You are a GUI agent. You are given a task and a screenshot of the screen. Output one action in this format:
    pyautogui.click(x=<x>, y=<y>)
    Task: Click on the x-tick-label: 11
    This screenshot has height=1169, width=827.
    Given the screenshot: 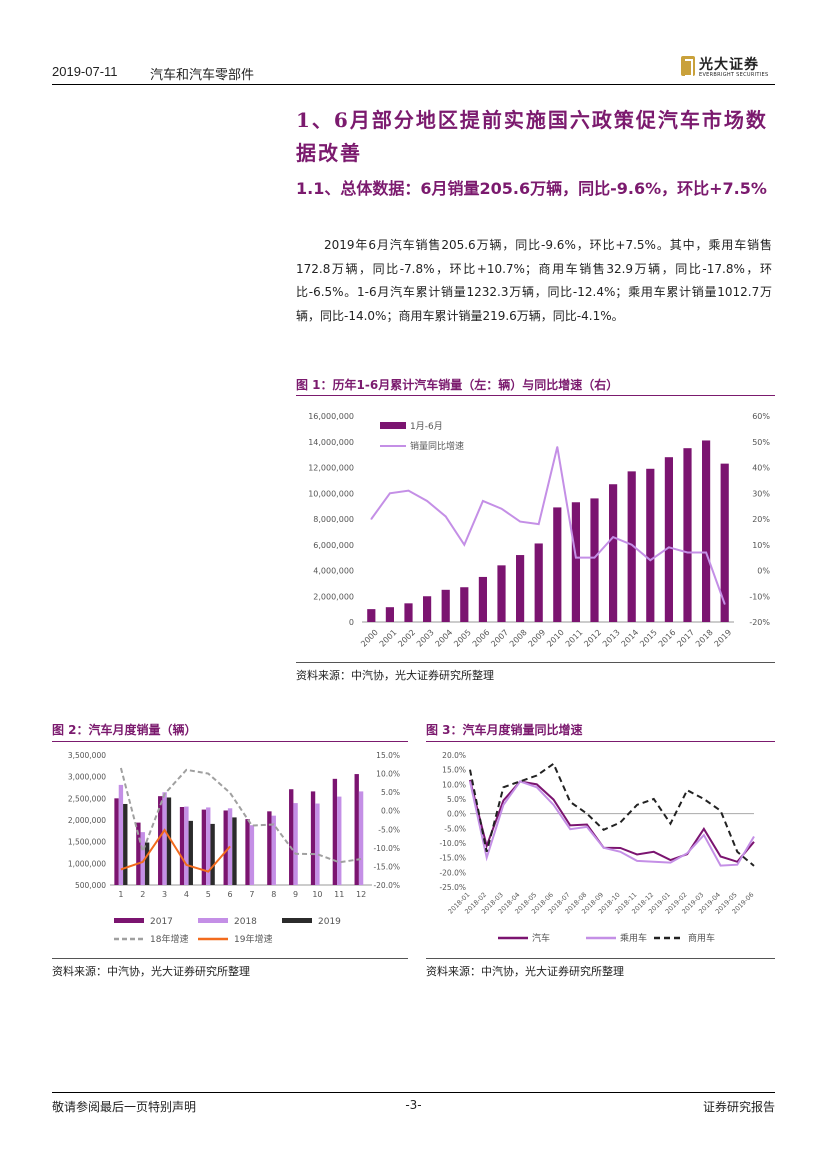 What is the action you would take?
    pyautogui.click(x=339, y=894)
    